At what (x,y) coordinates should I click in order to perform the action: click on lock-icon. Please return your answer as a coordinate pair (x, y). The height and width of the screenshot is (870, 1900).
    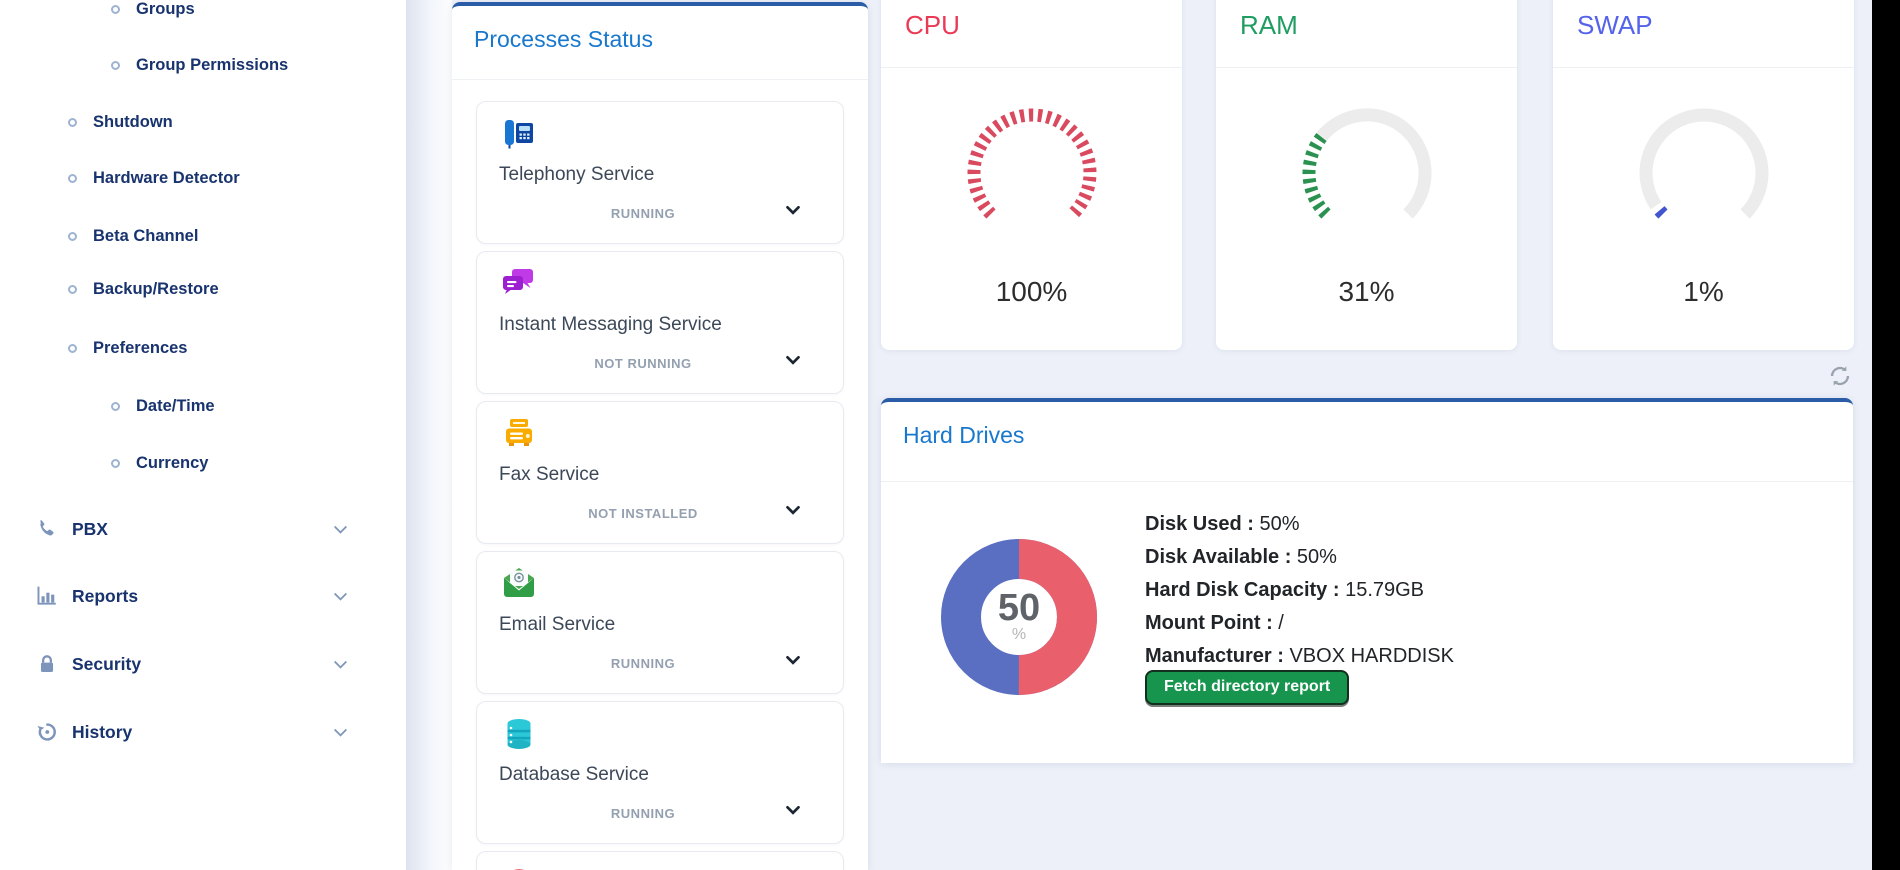
    Looking at the image, I should click on (47, 664).